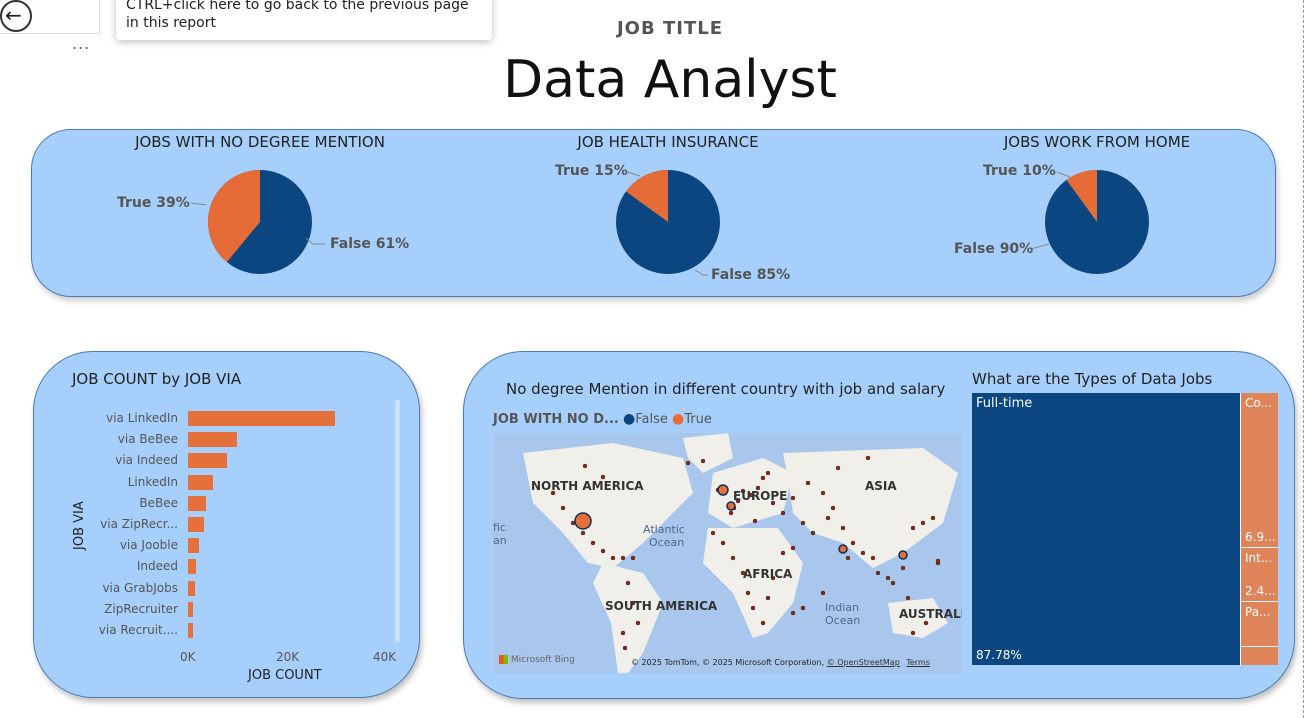 The height and width of the screenshot is (718, 1306). What do you see at coordinates (1106, 529) in the screenshot?
I see `treemap-tile-full-time: Full-time 87.78%` at bounding box center [1106, 529].